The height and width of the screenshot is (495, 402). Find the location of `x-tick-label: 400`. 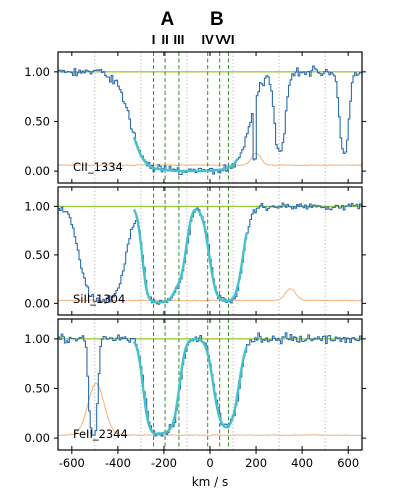

x-tick-label: 400 is located at coordinates (302, 463).